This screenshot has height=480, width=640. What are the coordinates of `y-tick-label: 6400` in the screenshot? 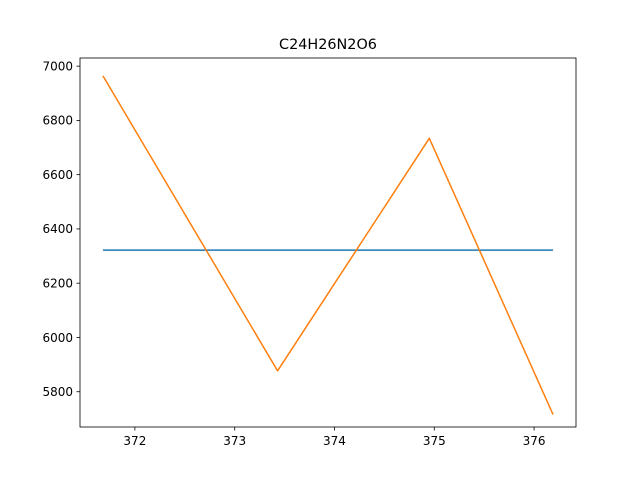 It's located at (57, 229).